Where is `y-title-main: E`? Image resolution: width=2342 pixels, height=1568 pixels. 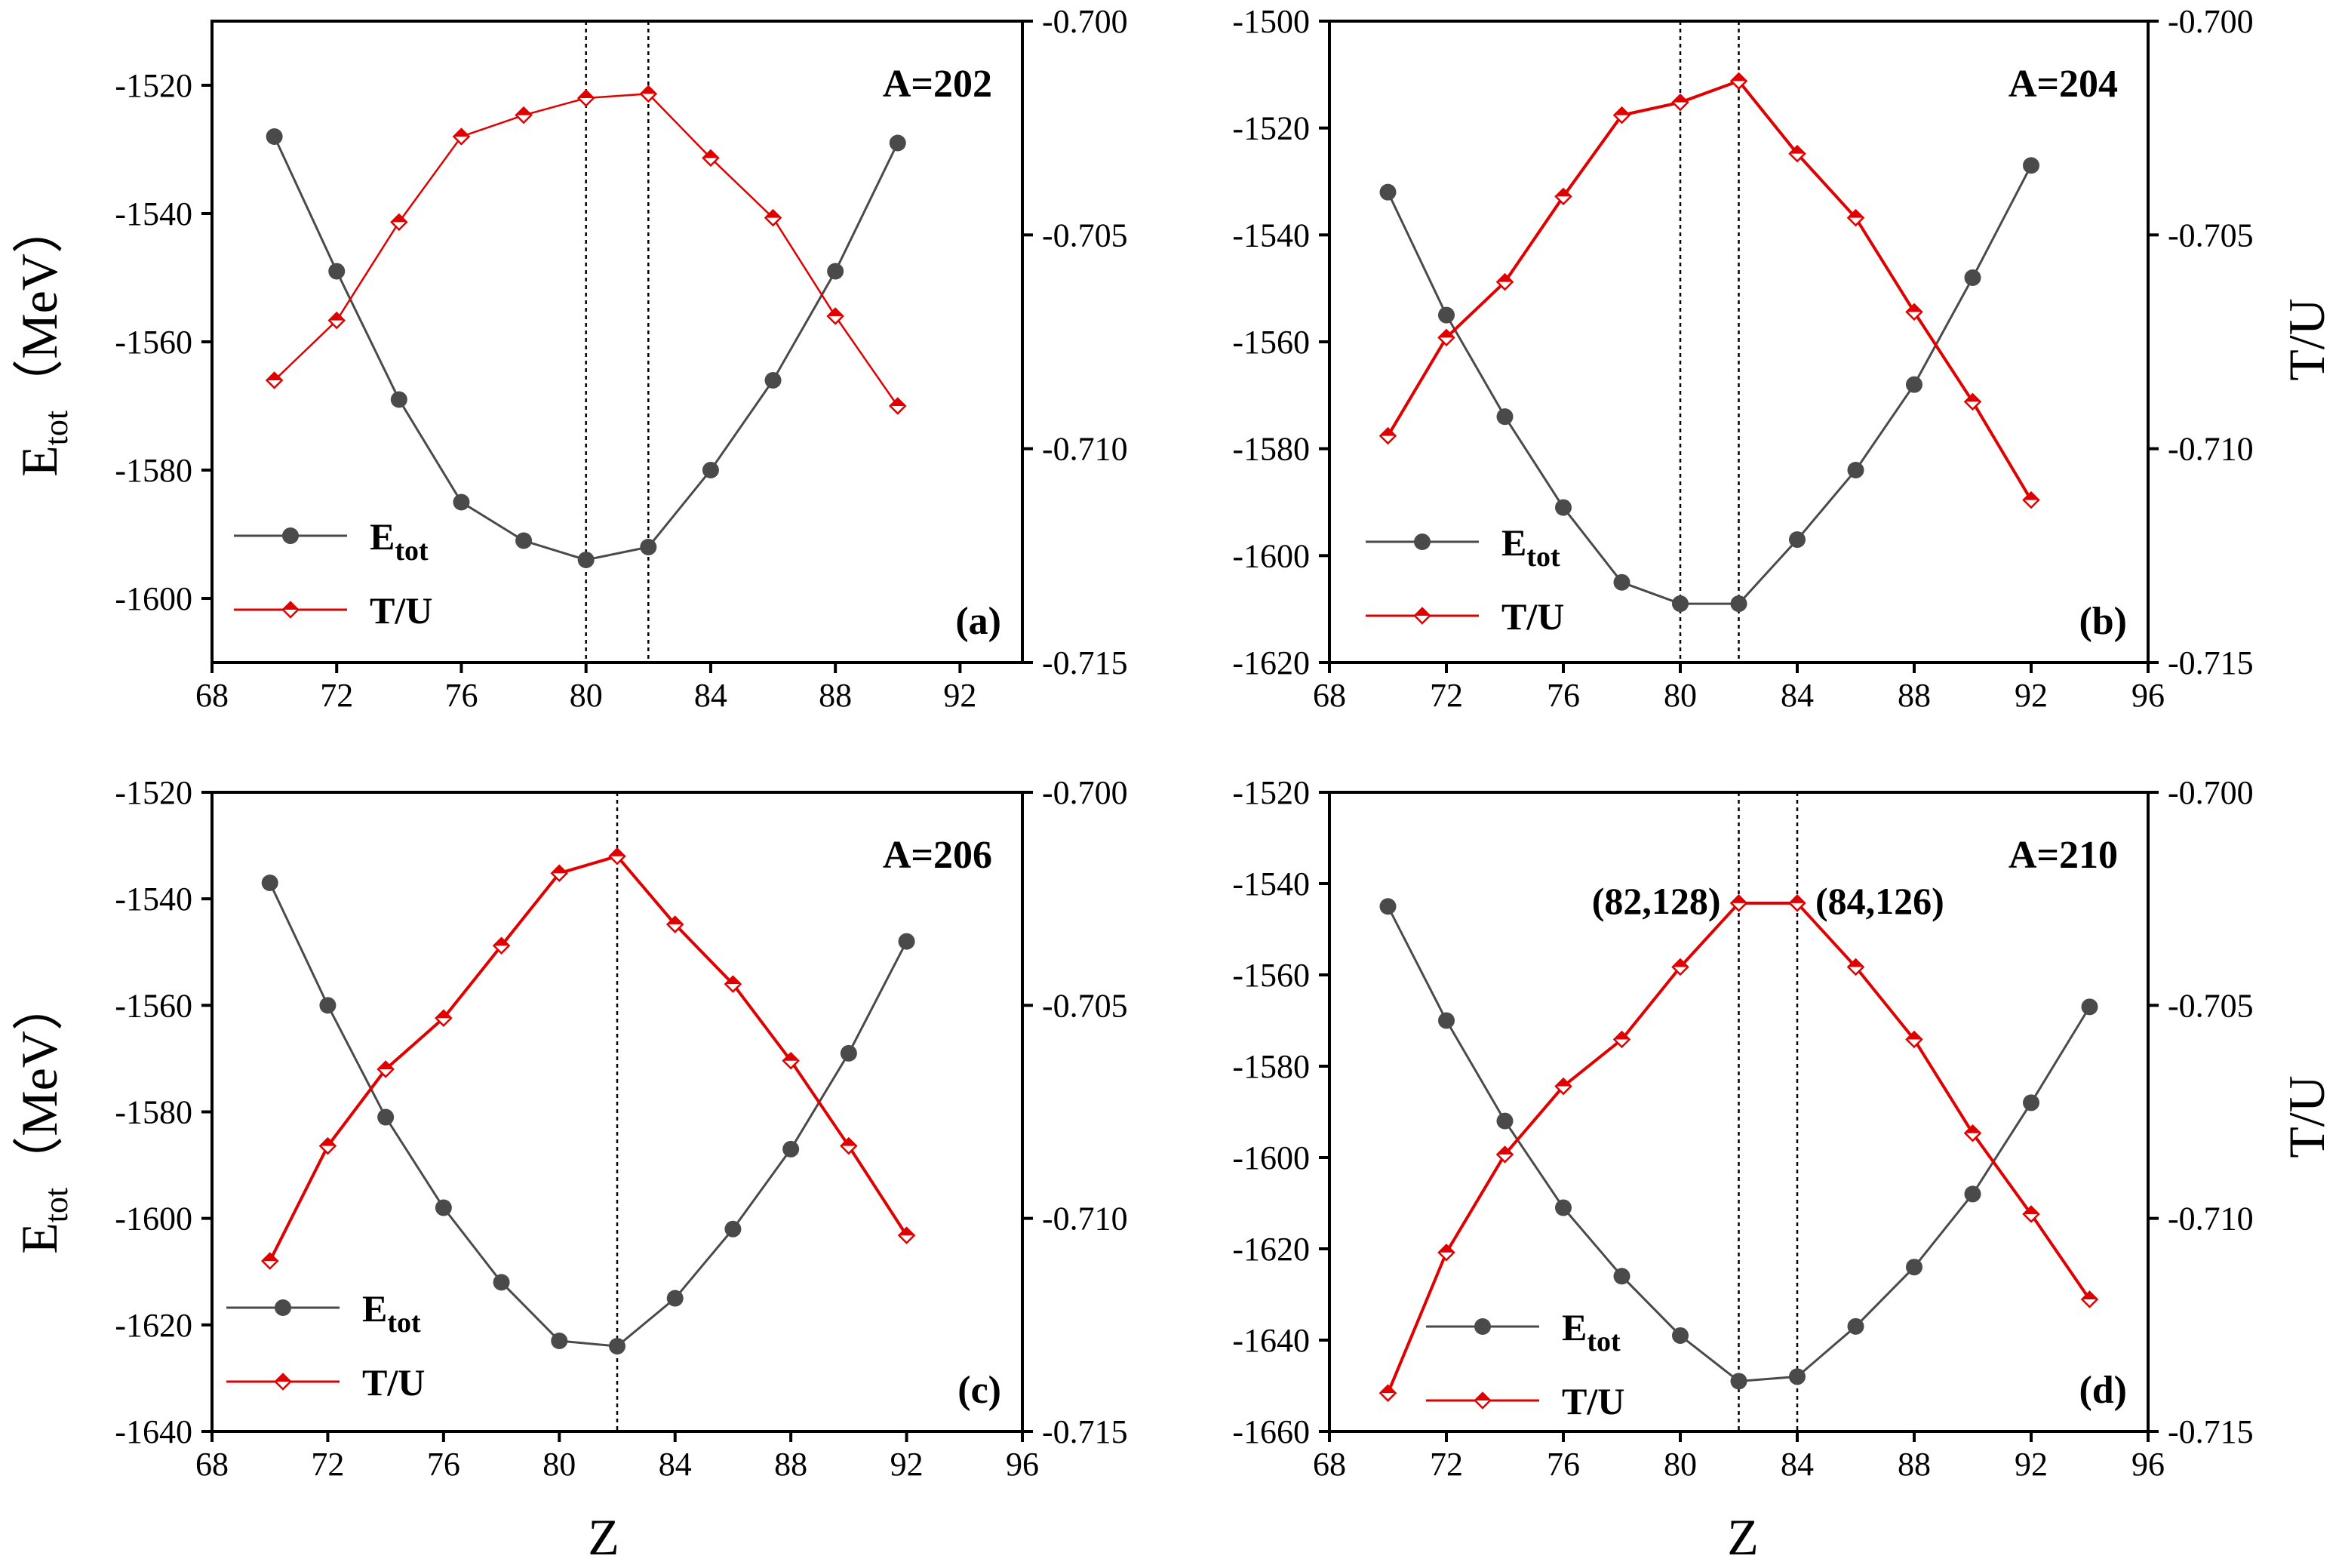
y-title-main: E is located at coordinates (39, 1238).